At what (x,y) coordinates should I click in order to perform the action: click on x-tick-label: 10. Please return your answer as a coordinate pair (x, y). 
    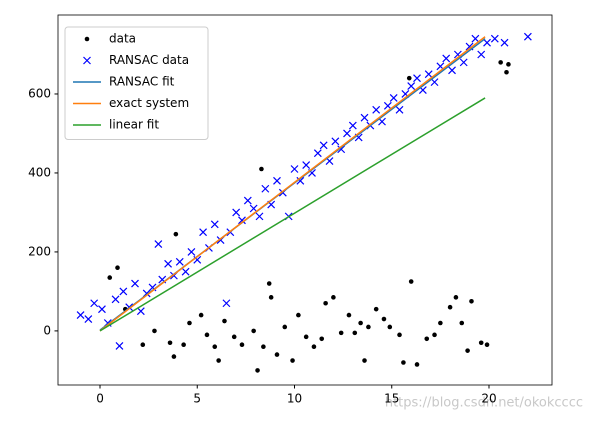
    Looking at the image, I should click on (294, 399).